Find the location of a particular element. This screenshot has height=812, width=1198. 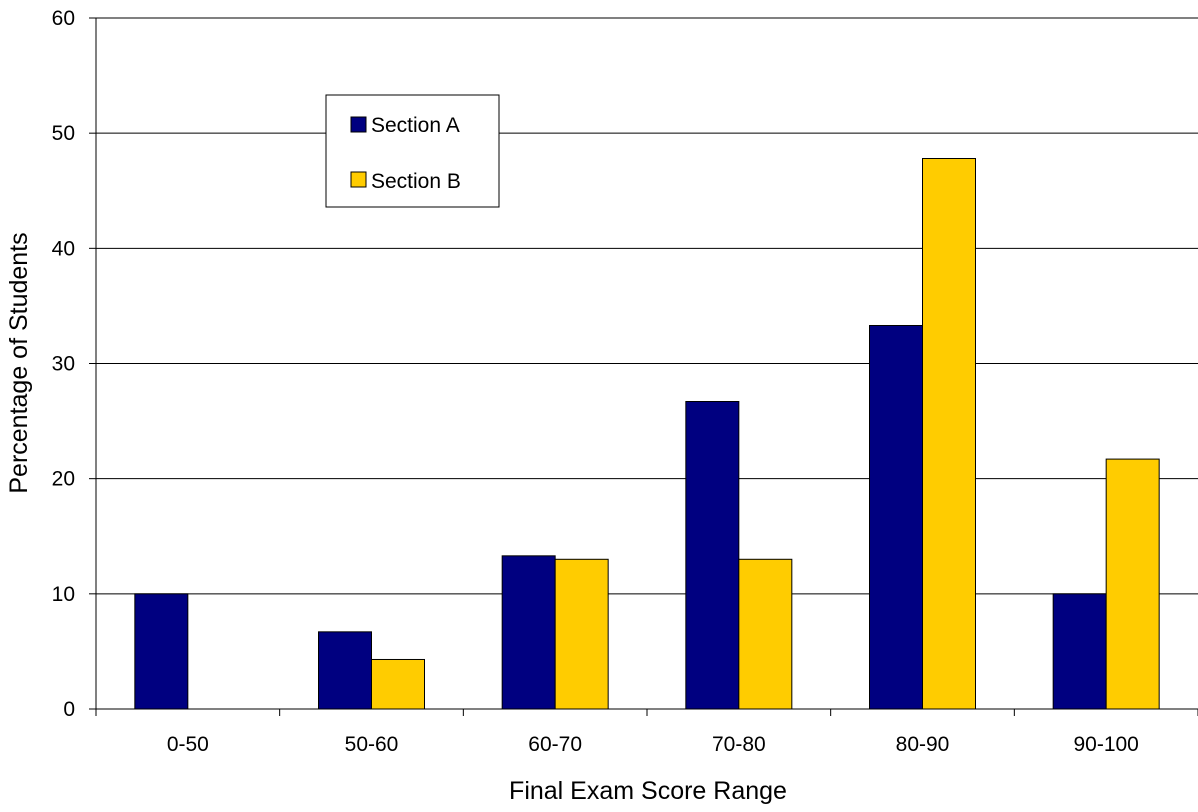

y-tick-label: 40 is located at coordinates (63, 248).